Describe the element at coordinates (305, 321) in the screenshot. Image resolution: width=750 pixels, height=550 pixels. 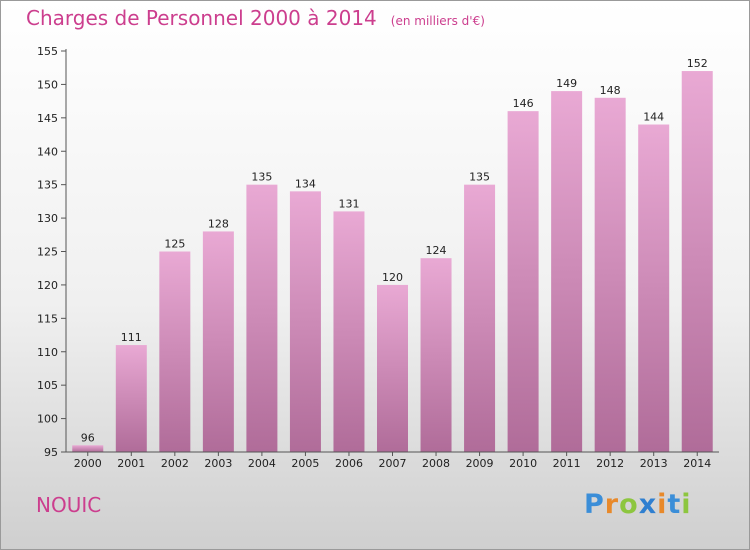
I see `bar-2005` at that location.